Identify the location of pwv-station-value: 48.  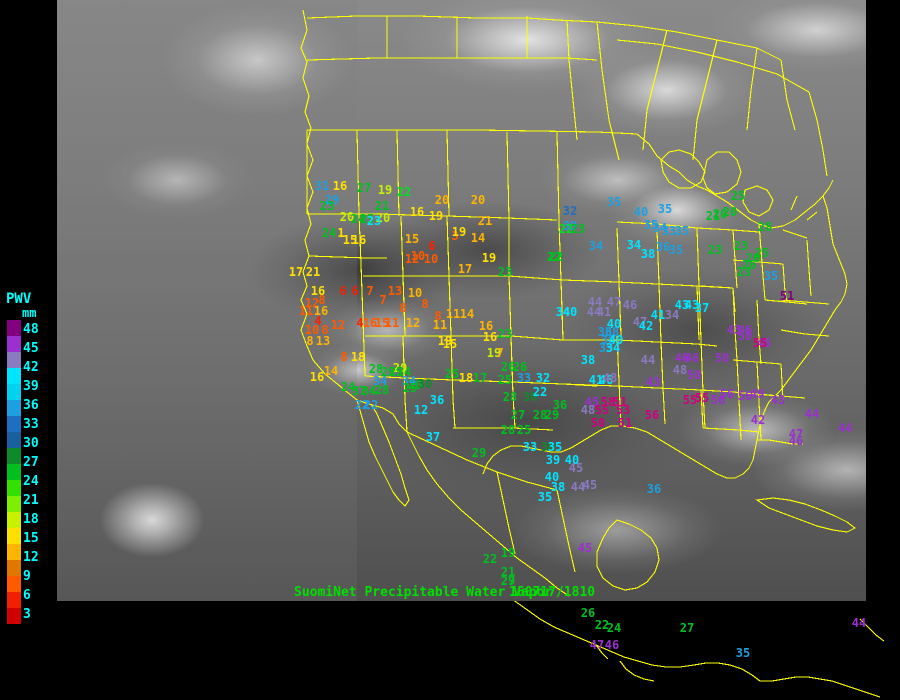
(610, 378).